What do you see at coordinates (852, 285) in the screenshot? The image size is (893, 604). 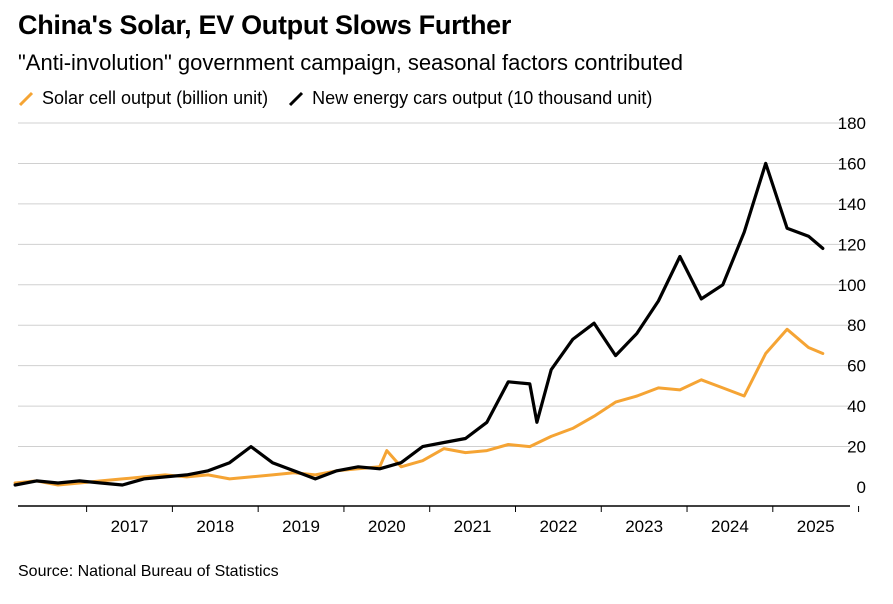 I see `y-tick-label: 100` at bounding box center [852, 285].